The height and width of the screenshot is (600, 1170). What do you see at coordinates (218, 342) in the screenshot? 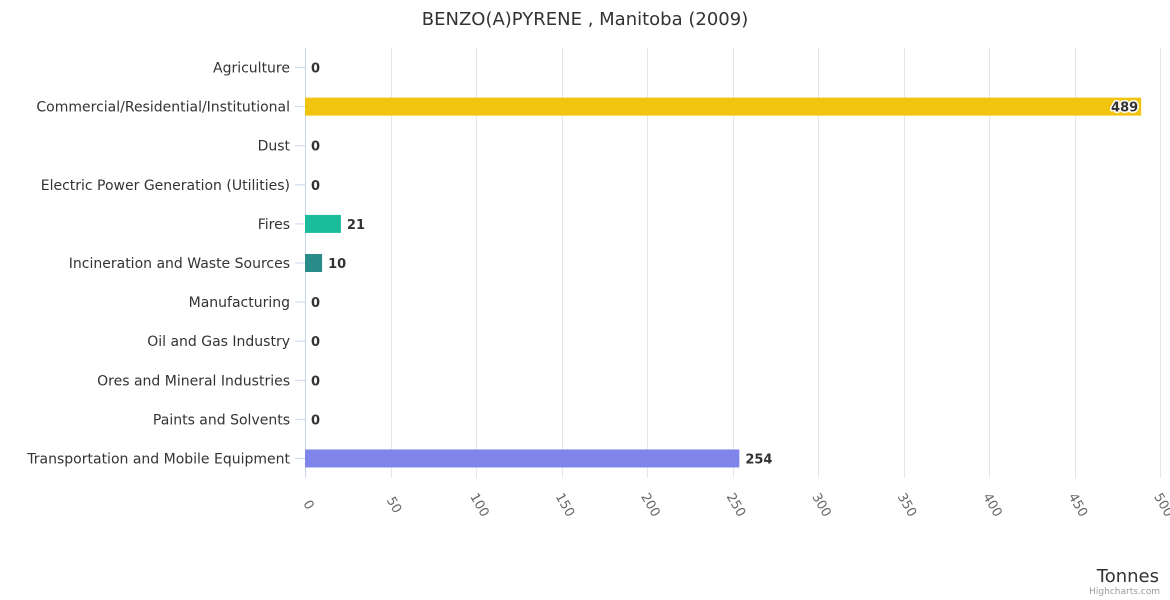
I see `category-label: Oil and Gas Industry` at bounding box center [218, 342].